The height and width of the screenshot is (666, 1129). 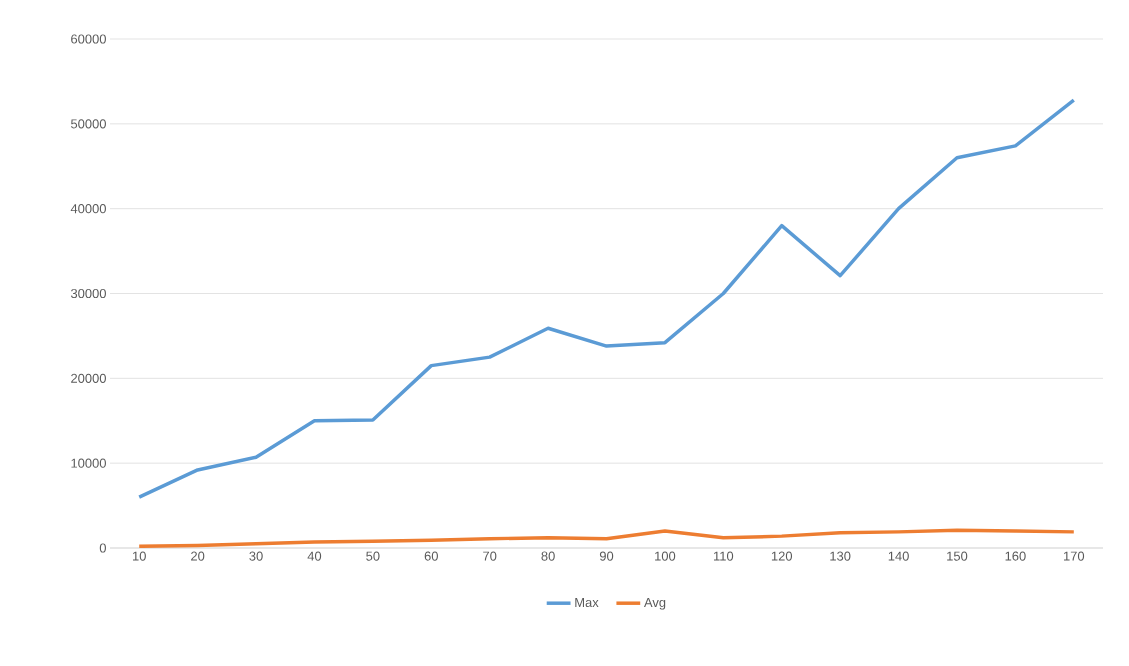 I want to click on y-tick-label: 60000, so click(x=88, y=39).